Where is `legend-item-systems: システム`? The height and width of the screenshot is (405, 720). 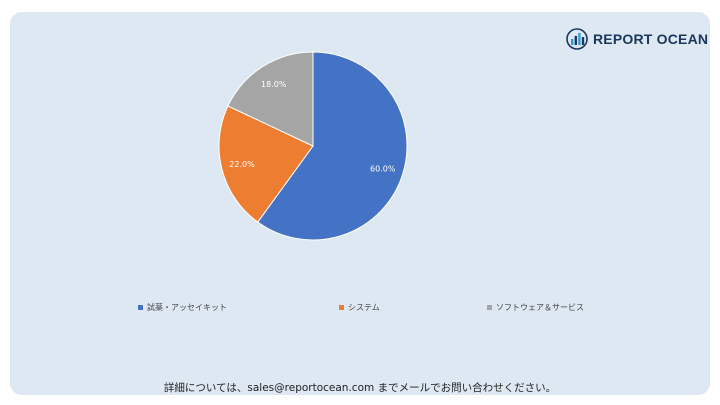 legend-item-systems: システム is located at coordinates (359, 307).